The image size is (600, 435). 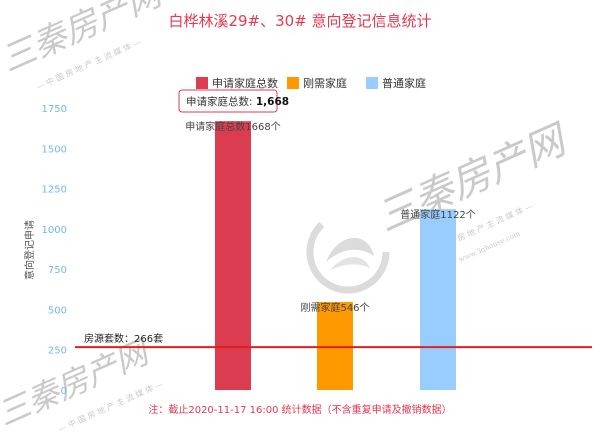 What do you see at coordinates (57, 351) in the screenshot?
I see `y-tick-label: 250` at bounding box center [57, 351].